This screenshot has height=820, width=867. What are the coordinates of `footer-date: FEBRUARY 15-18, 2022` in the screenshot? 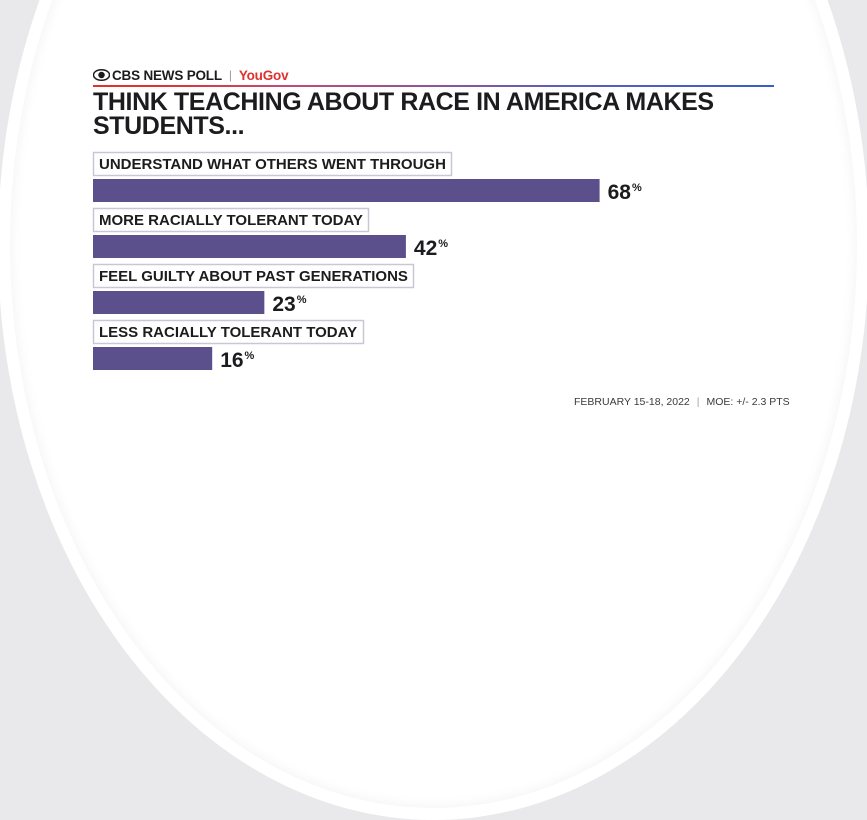 It's located at (632, 402).